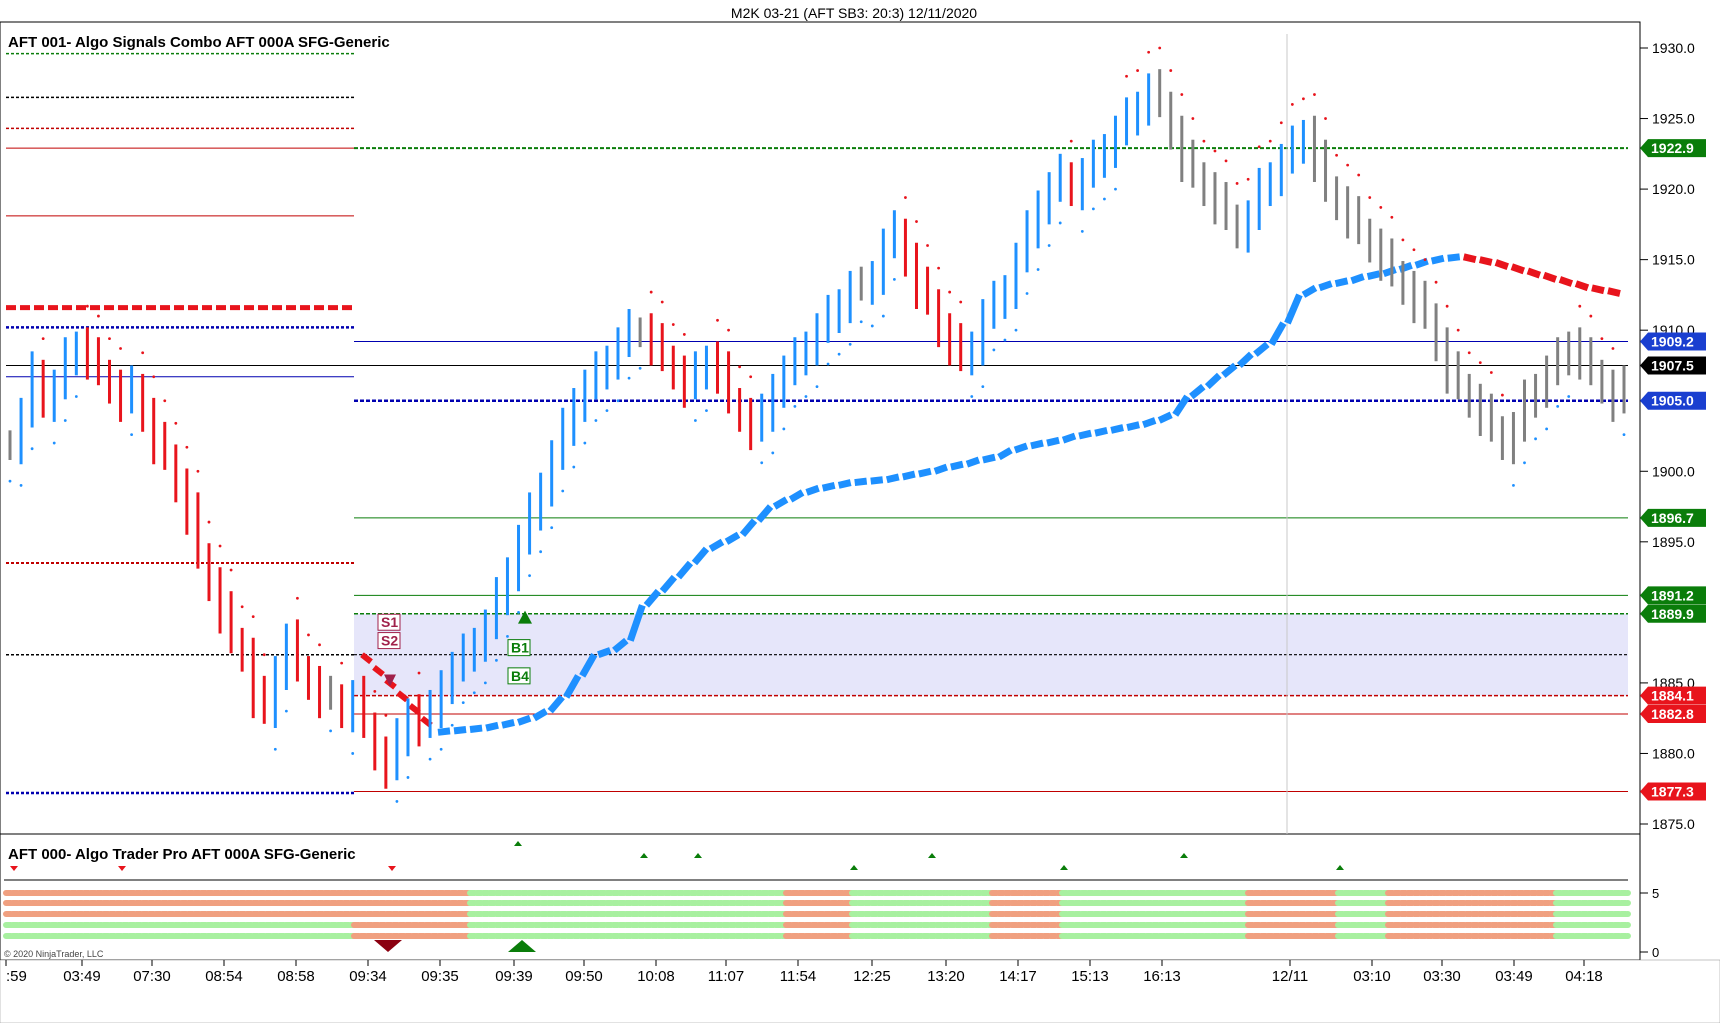 Image resolution: width=1720 pixels, height=1023 pixels. I want to click on price-tick-label: 1925.0, so click(1673, 119).